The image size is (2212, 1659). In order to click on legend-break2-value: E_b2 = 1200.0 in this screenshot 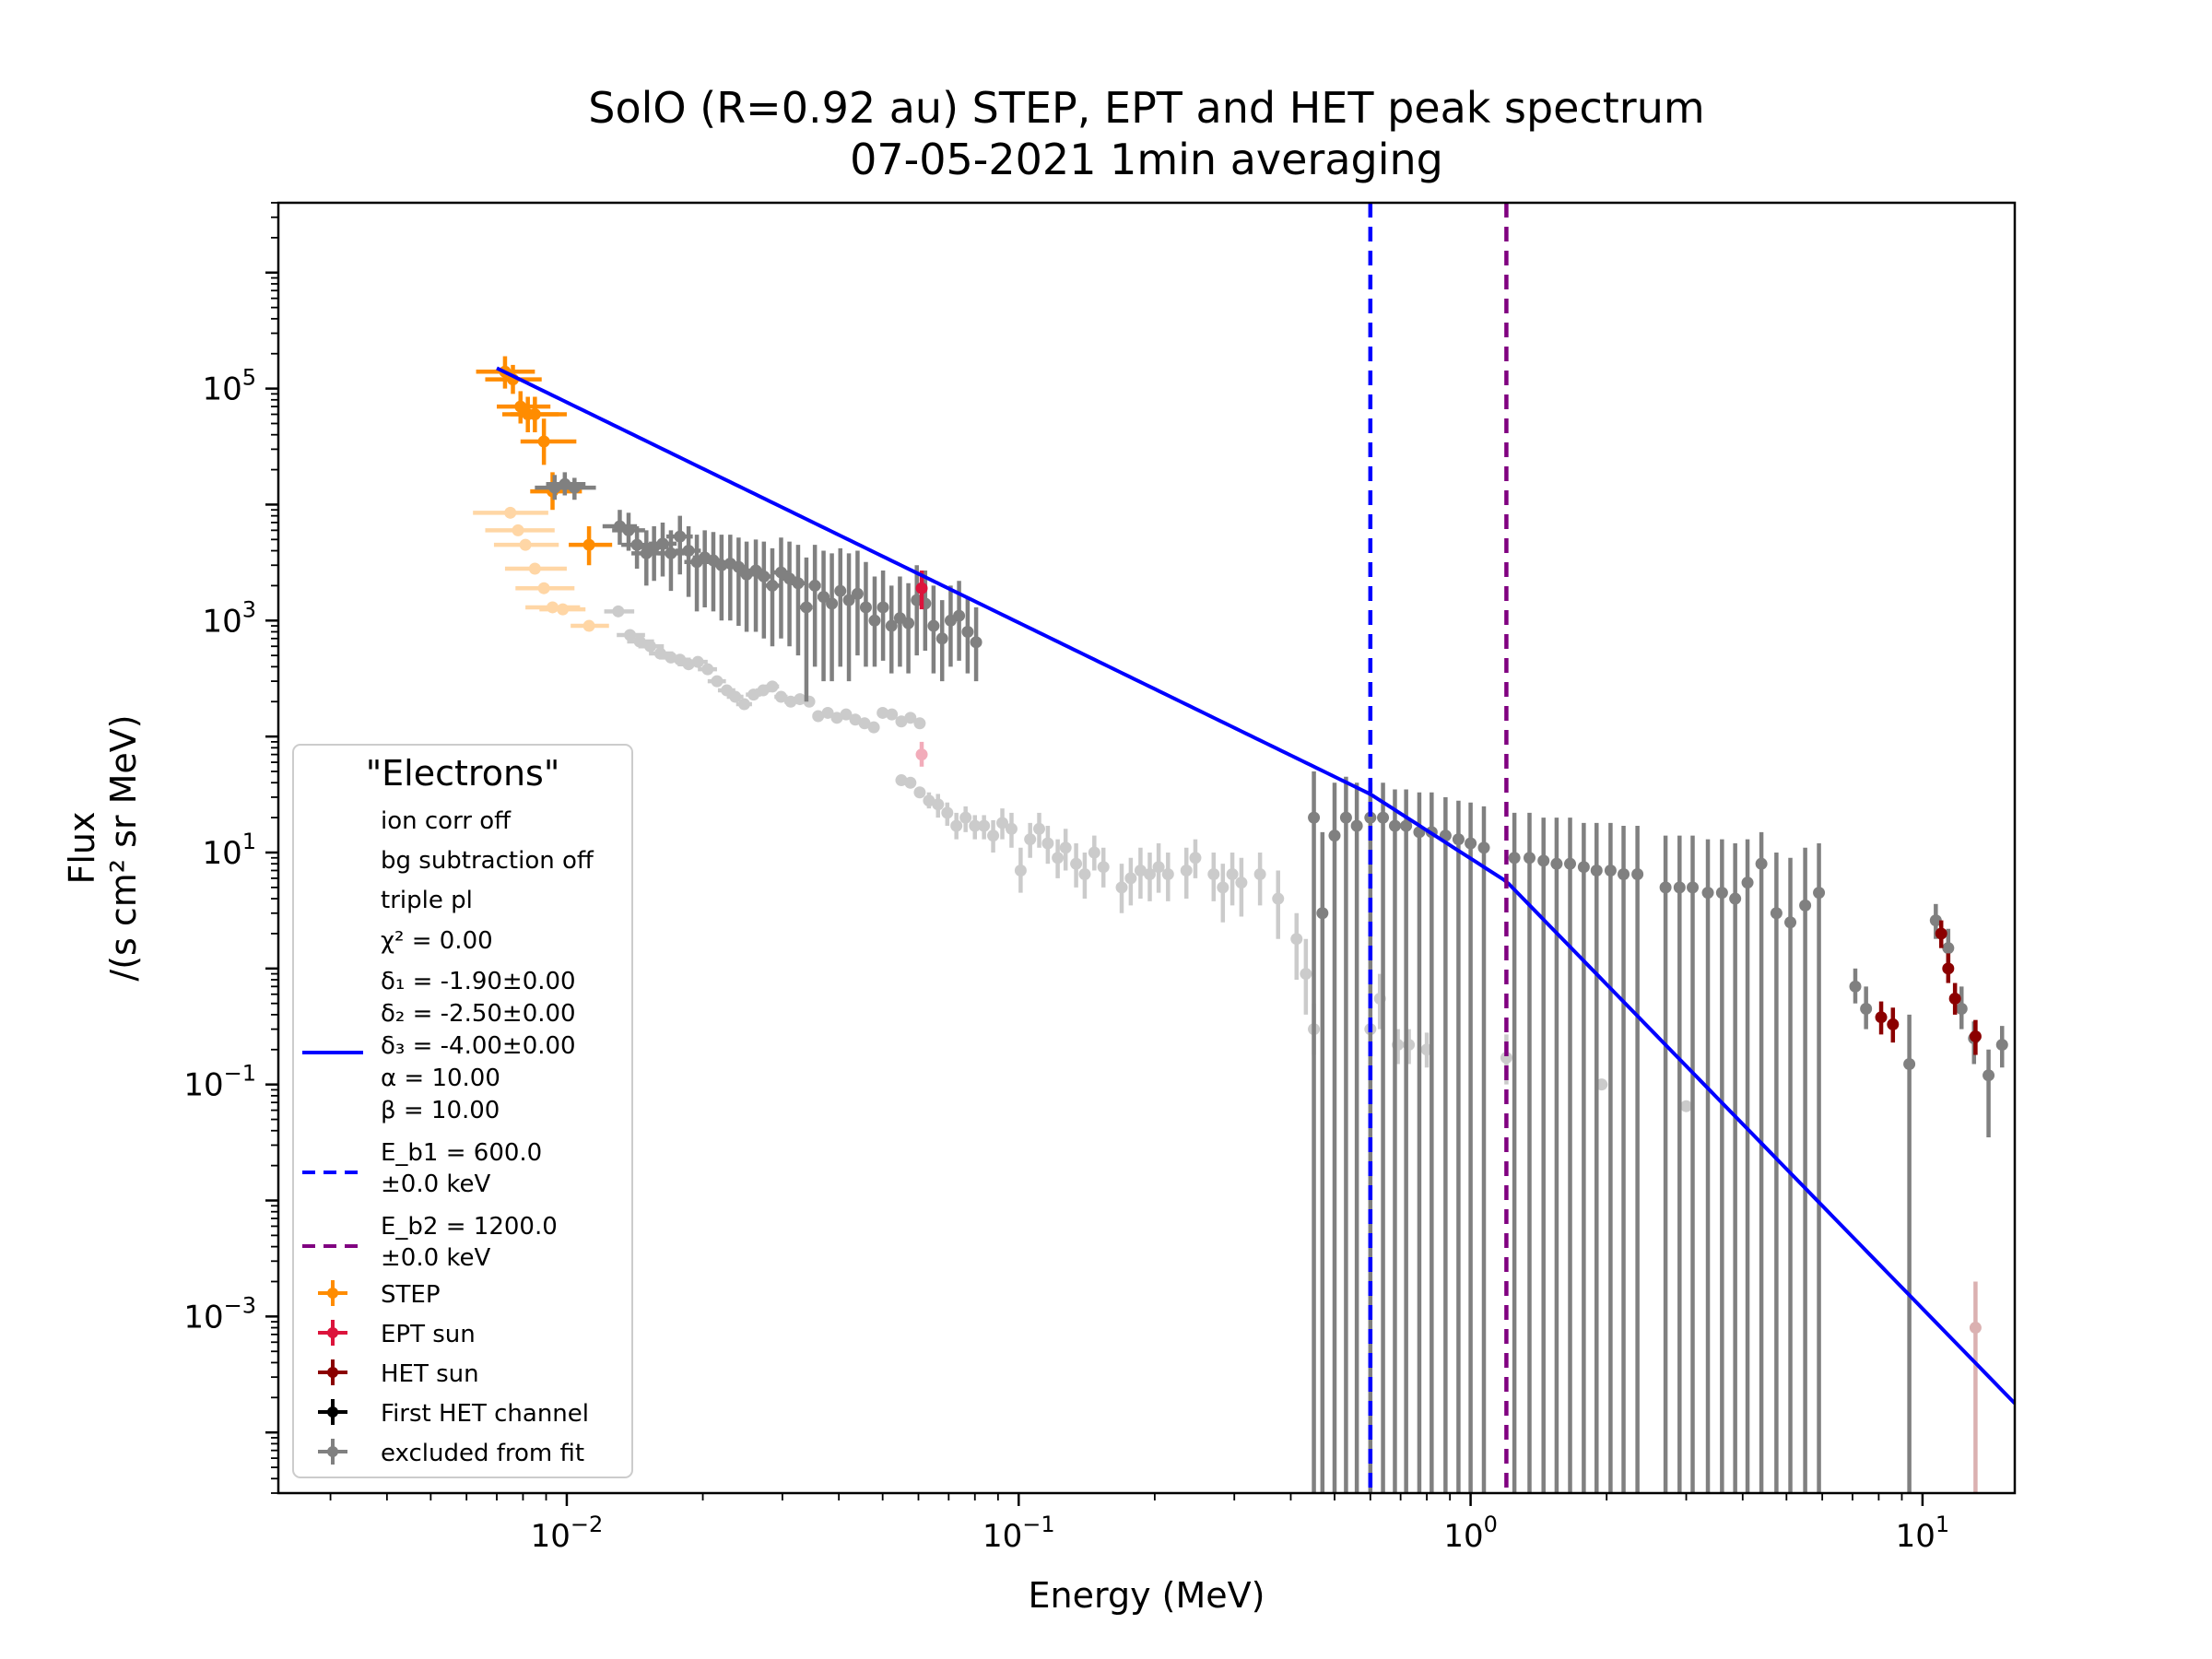, I will do `click(469, 1227)`.